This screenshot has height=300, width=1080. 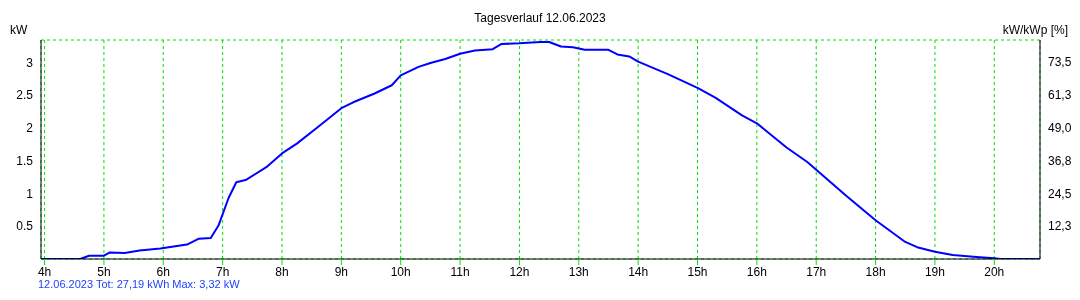 I want to click on y2-tick-label: 61,3, so click(x=1060, y=95).